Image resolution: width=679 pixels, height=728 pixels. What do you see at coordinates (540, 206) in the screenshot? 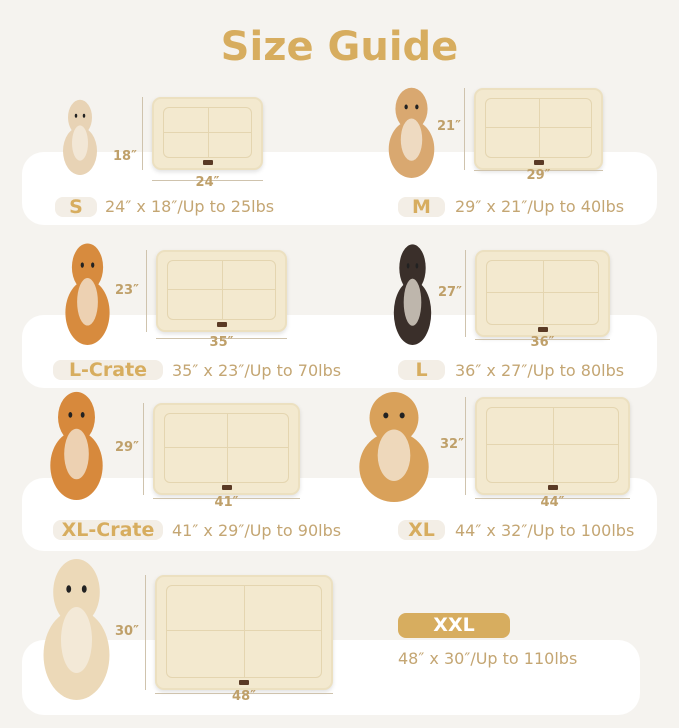
I see `size-spec: 29″ x 21″/Up to 40lbs` at bounding box center [540, 206].